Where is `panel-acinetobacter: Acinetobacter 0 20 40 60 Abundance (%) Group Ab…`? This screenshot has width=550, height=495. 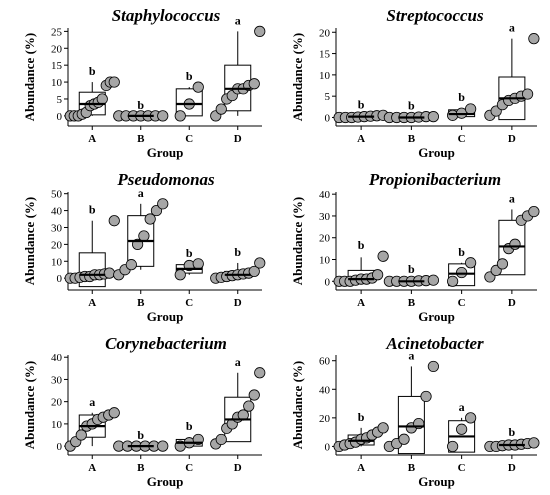
panel-acinetobacter: Acinetobacter 0 20 40 60 Abundance (%) Group Ab… is located at coordinates (415, 411).